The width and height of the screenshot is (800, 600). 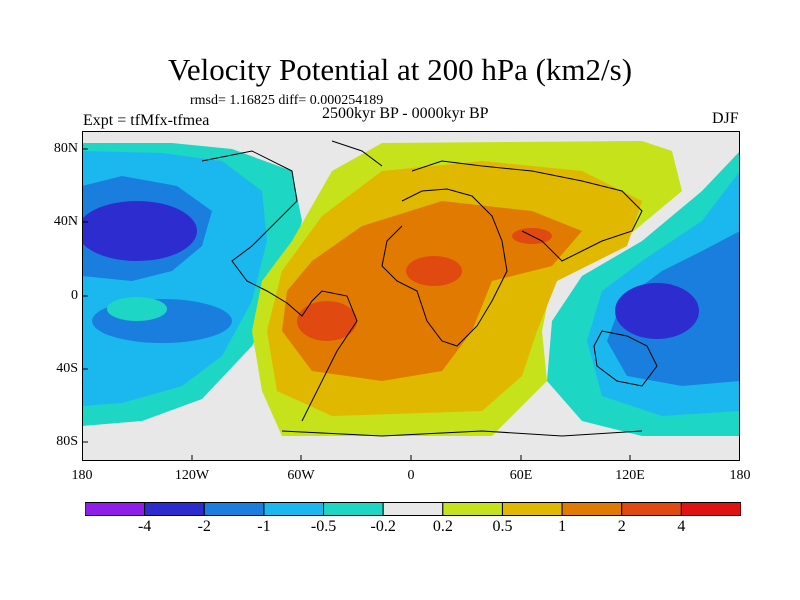 What do you see at coordinates (327, 321) in the screenshot?
I see `contour-max-south-america` at bounding box center [327, 321].